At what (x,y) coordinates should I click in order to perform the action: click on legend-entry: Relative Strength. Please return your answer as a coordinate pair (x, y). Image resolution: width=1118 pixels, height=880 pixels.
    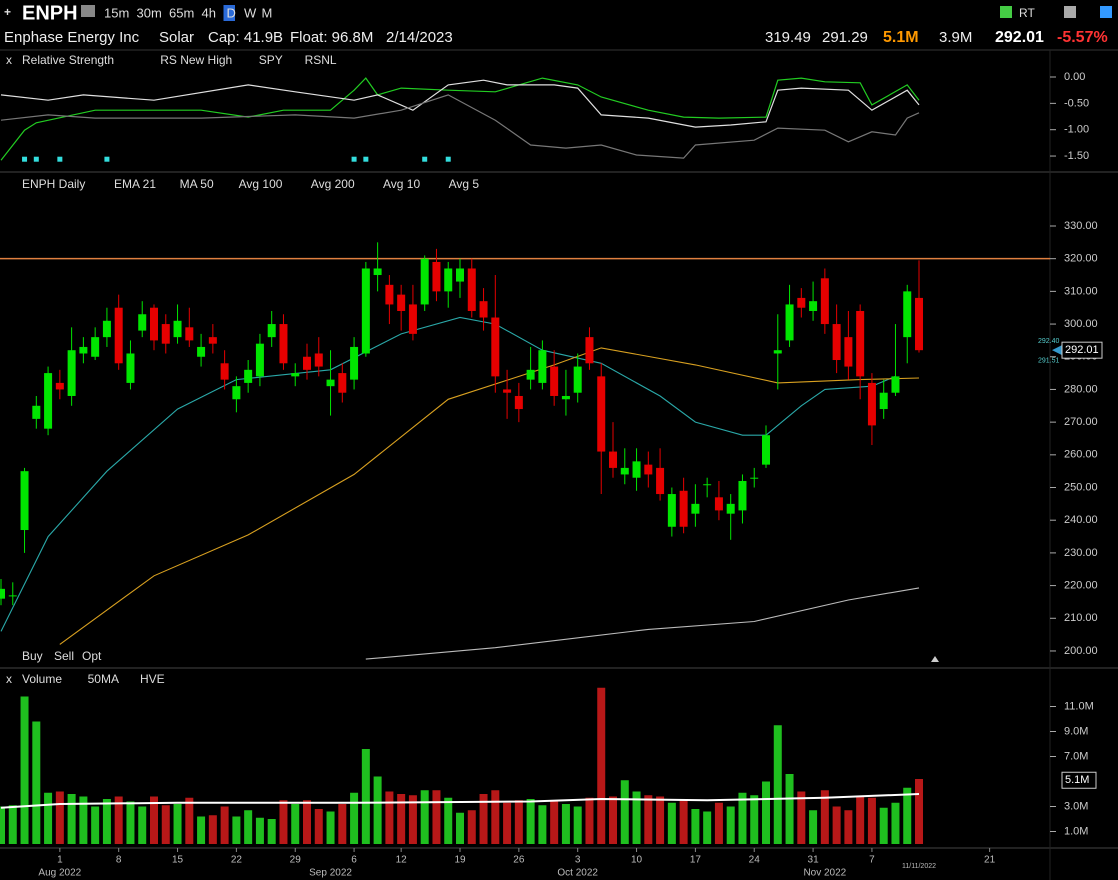
    Looking at the image, I should click on (68, 60).